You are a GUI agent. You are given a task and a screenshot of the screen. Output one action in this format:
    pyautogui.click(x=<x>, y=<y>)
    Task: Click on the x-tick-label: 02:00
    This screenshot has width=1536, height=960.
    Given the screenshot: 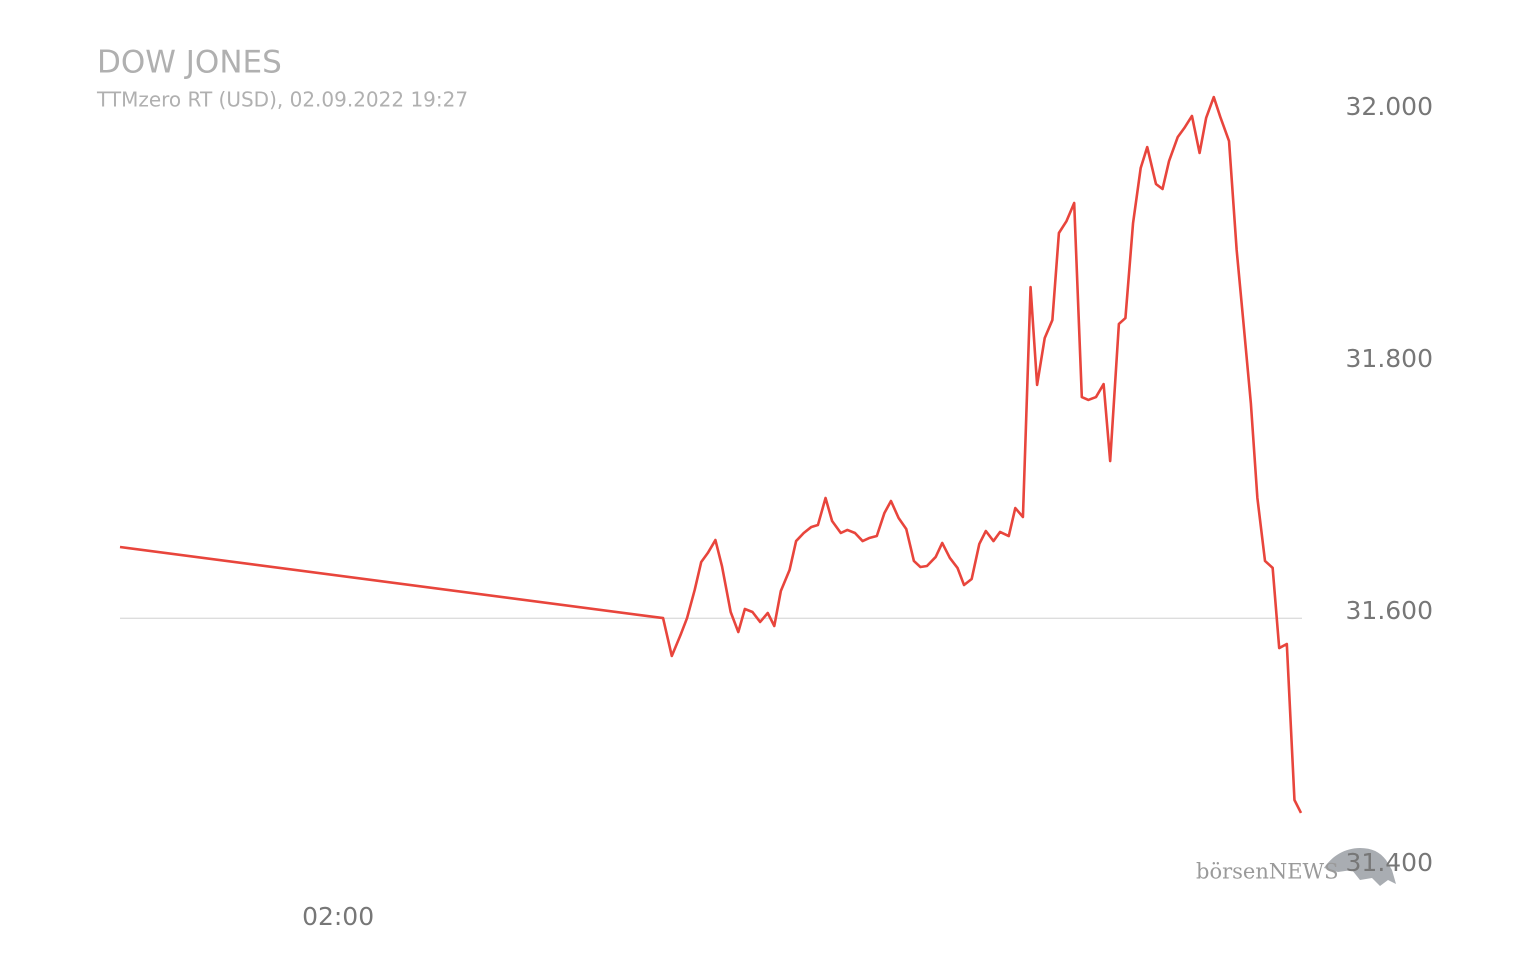 What is the action you would take?
    pyautogui.click(x=338, y=916)
    